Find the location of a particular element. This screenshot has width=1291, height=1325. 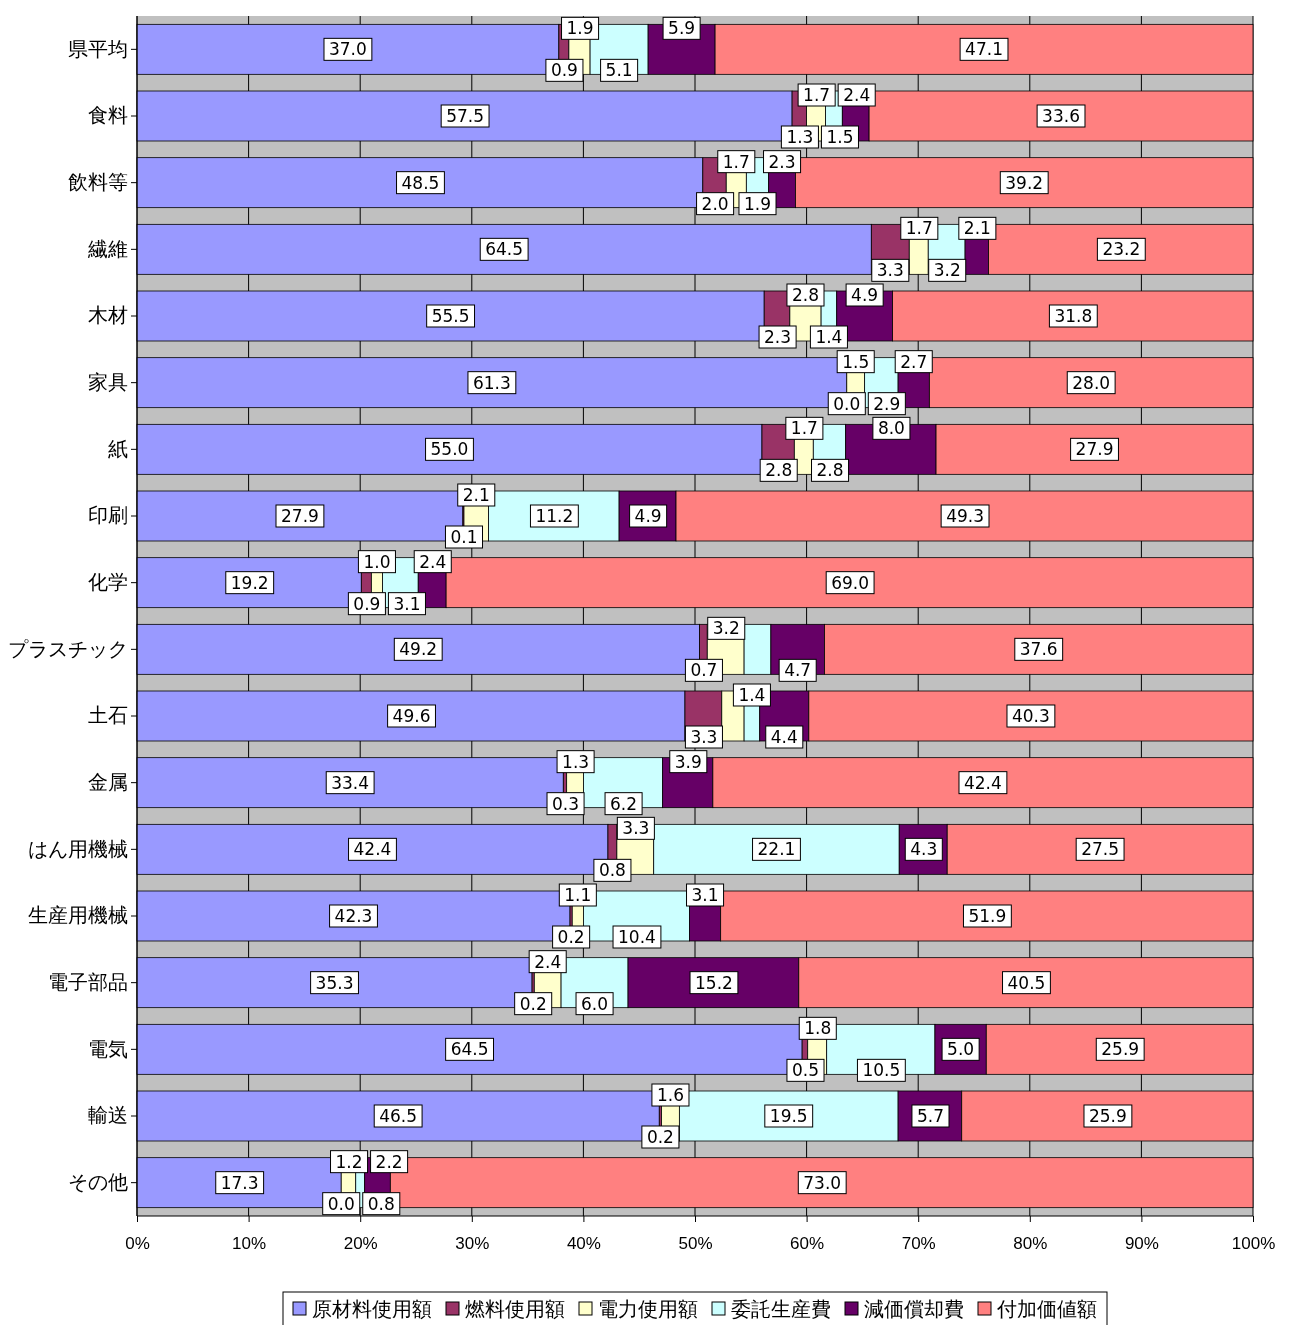

legend-label: 委託生産費 is located at coordinates (781, 1309).